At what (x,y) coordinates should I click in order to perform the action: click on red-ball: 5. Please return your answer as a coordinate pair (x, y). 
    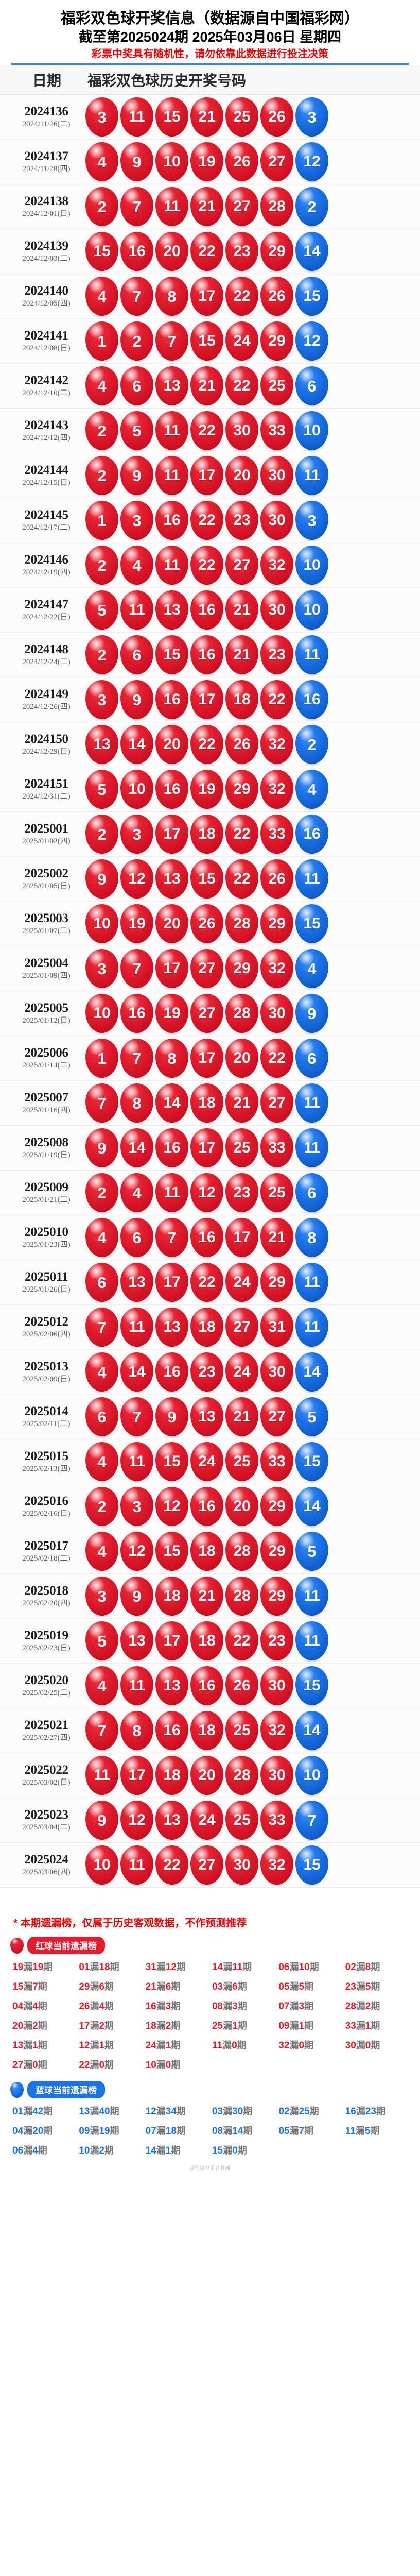
    Looking at the image, I should click on (101, 1642).